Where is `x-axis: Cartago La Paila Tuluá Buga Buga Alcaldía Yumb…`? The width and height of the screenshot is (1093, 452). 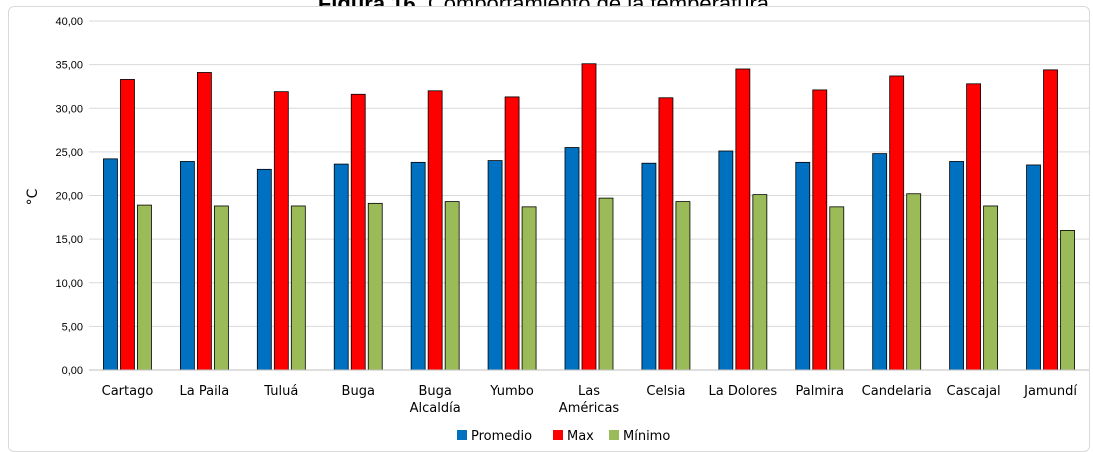 x-axis: Cartago La Paila Tuluá Buga Buga Alcaldía Yumb… is located at coordinates (589, 392).